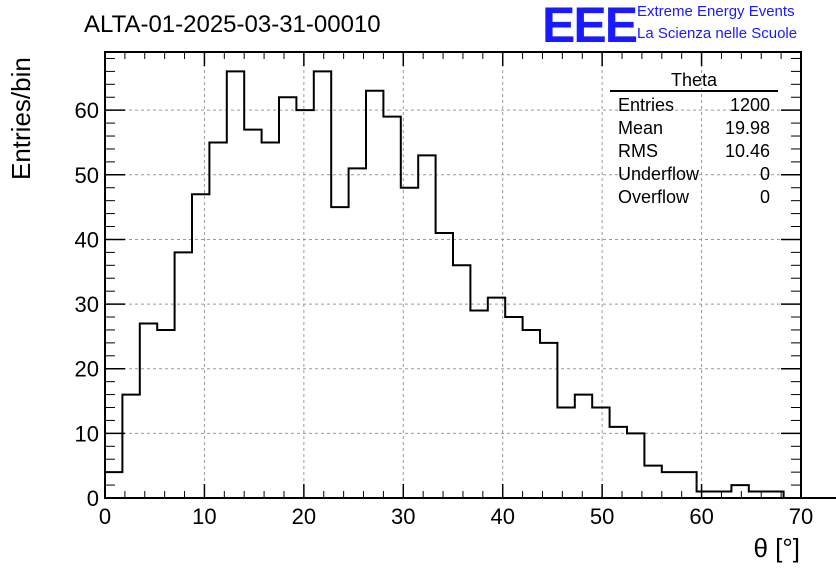 The image size is (836, 572). What do you see at coordinates (694, 151) in the screenshot?
I see `stats-row-rms: RMS 10.46` at bounding box center [694, 151].